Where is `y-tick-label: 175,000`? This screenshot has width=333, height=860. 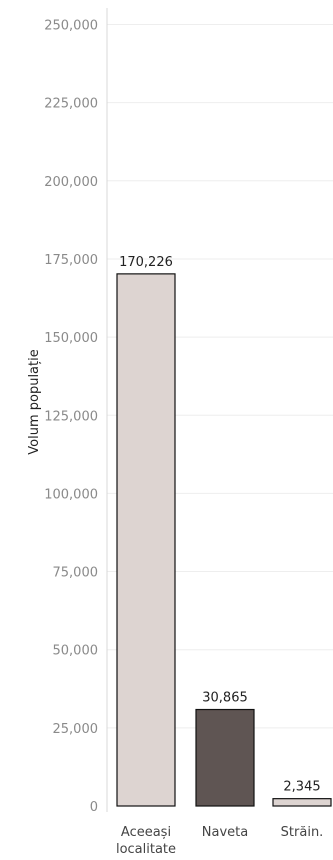 y-tick-label: 175,000 is located at coordinates (71, 260).